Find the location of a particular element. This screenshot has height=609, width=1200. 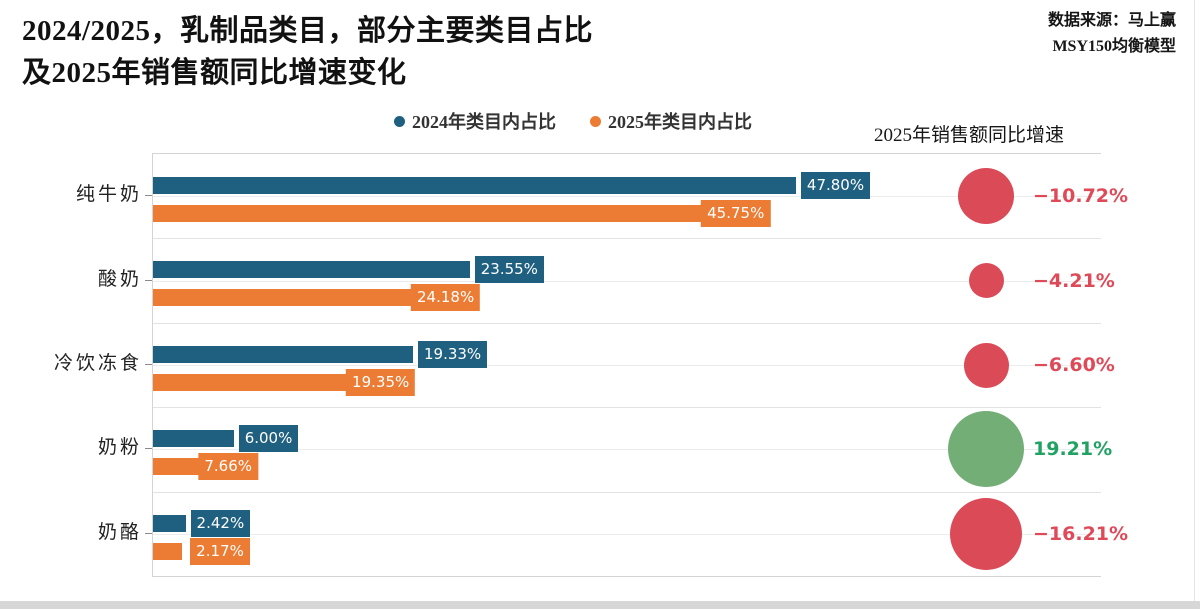

legend-dot-2024-icon is located at coordinates (399, 121).